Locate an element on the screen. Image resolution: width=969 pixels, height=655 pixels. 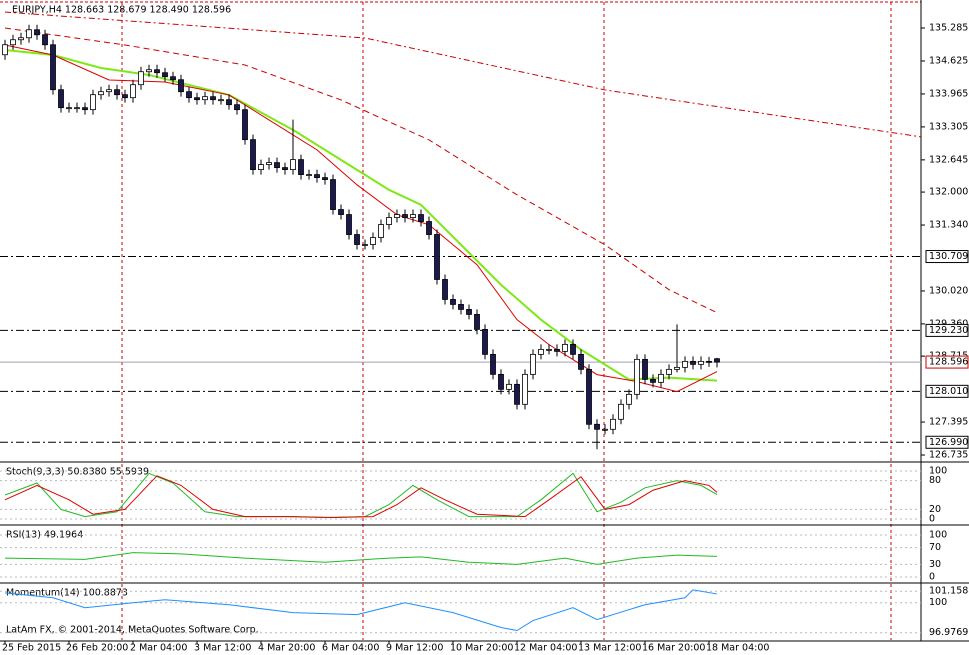
indicator-tick-label: 101.1588 is located at coordinates (949, 591).